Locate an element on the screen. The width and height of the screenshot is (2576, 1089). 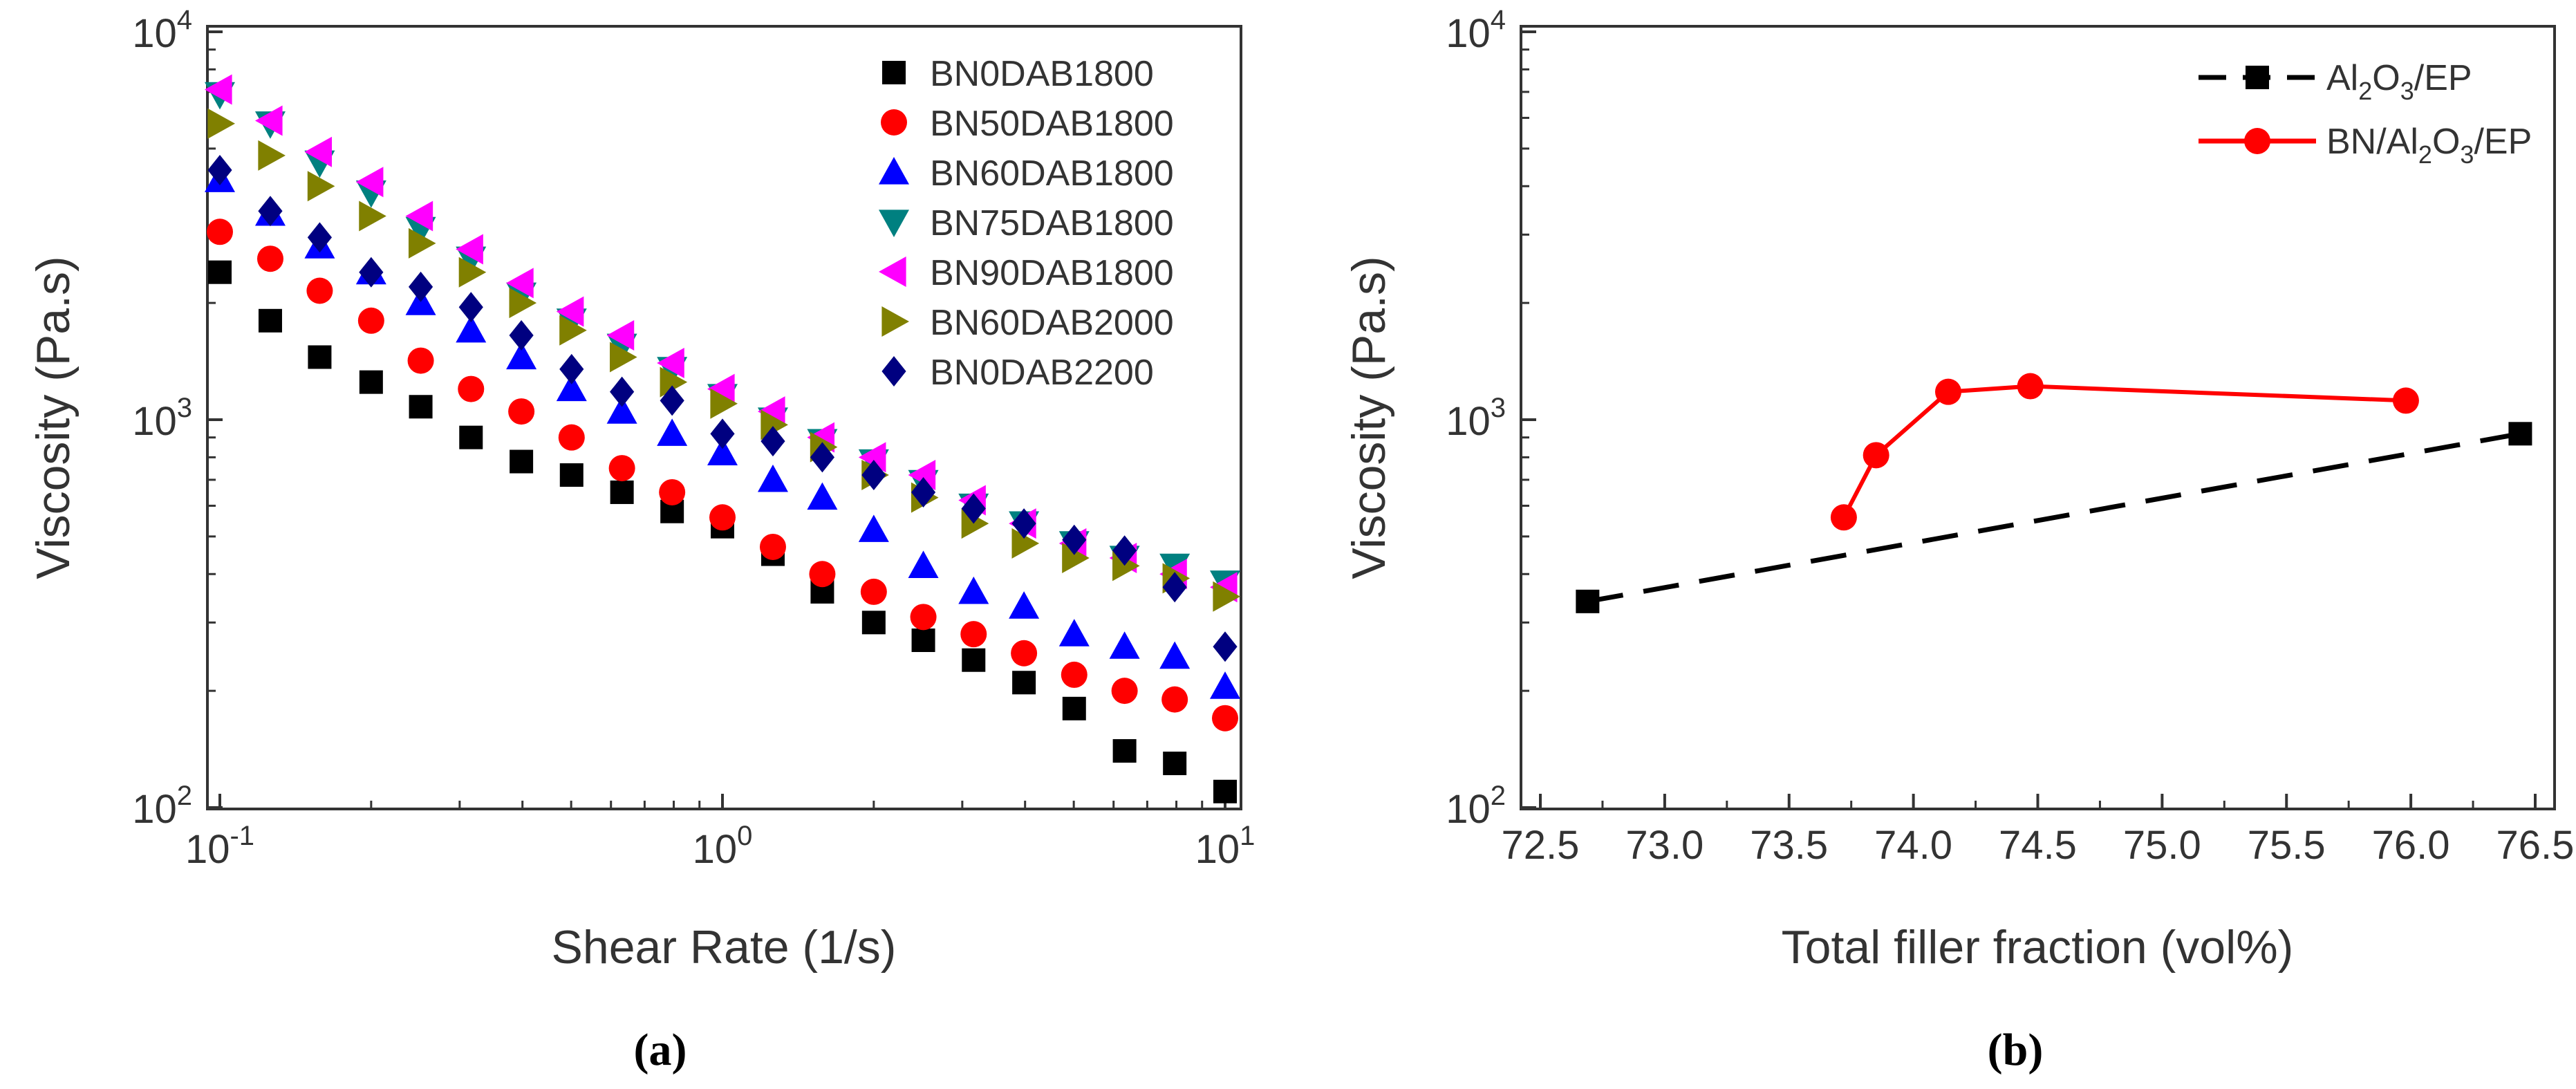
panel-b-x-tick-label: 73.0 is located at coordinates (1664, 845).